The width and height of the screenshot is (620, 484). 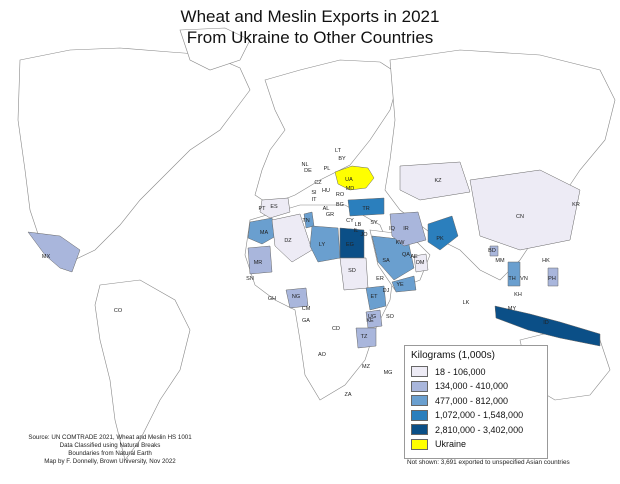 What do you see at coordinates (308, 171) in the screenshot?
I see `country-label: DE` at bounding box center [308, 171].